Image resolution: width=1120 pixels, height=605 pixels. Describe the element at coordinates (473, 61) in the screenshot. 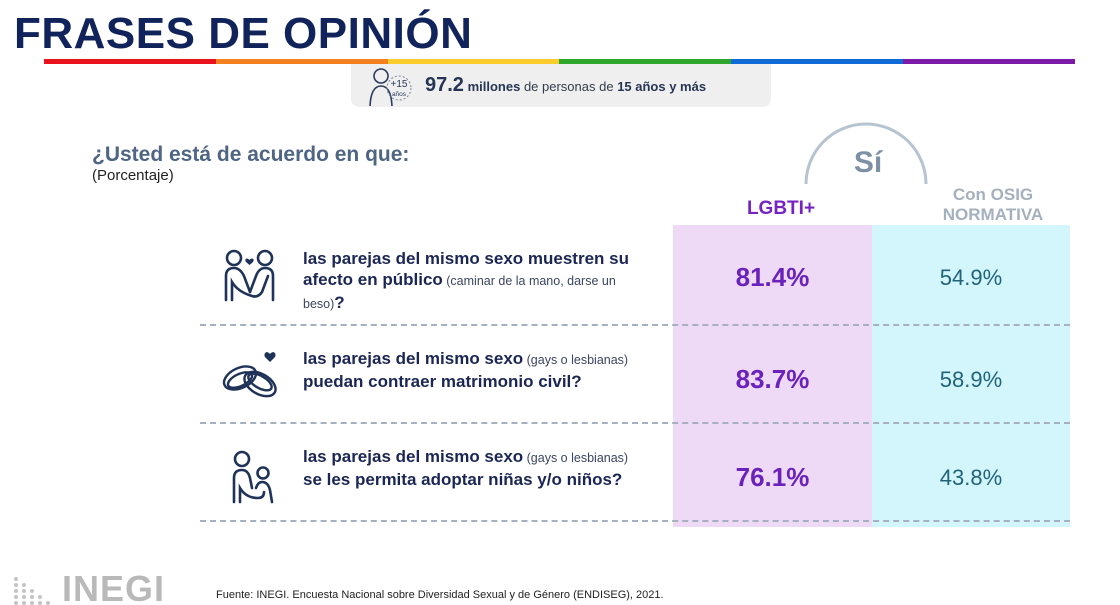

I see `rainbow-segment-yellow` at that location.